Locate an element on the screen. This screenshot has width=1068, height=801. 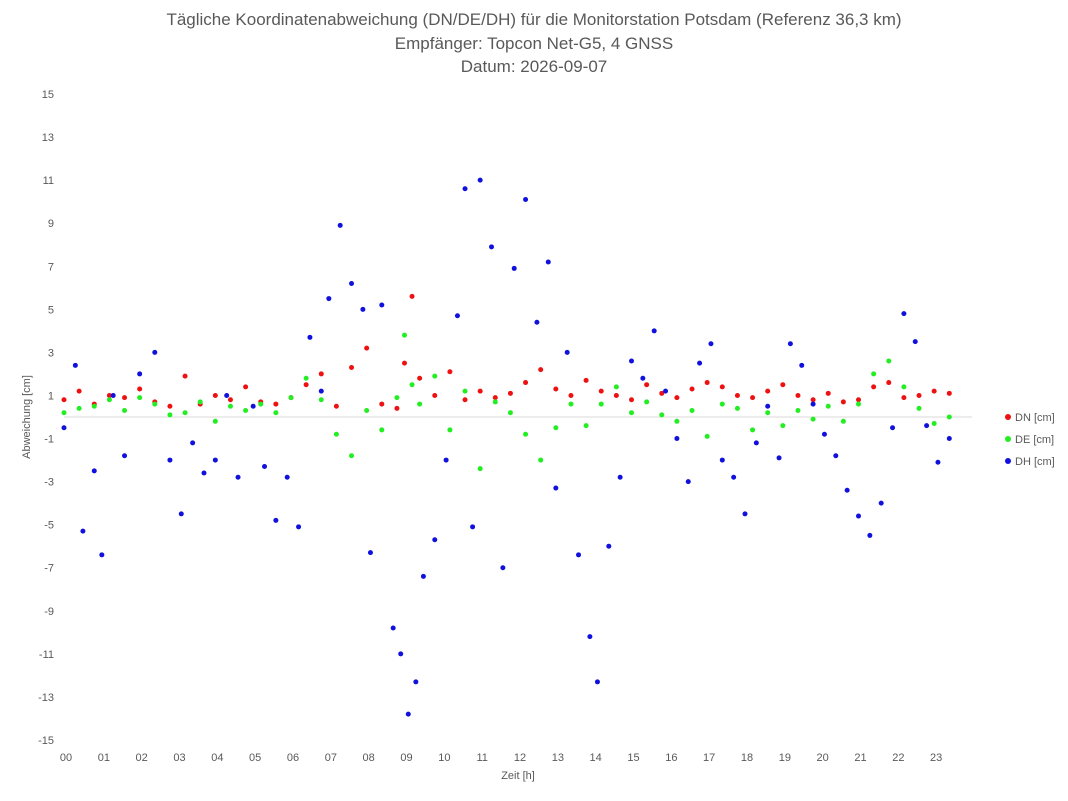
x-tick-label: 13 is located at coordinates (558, 758).